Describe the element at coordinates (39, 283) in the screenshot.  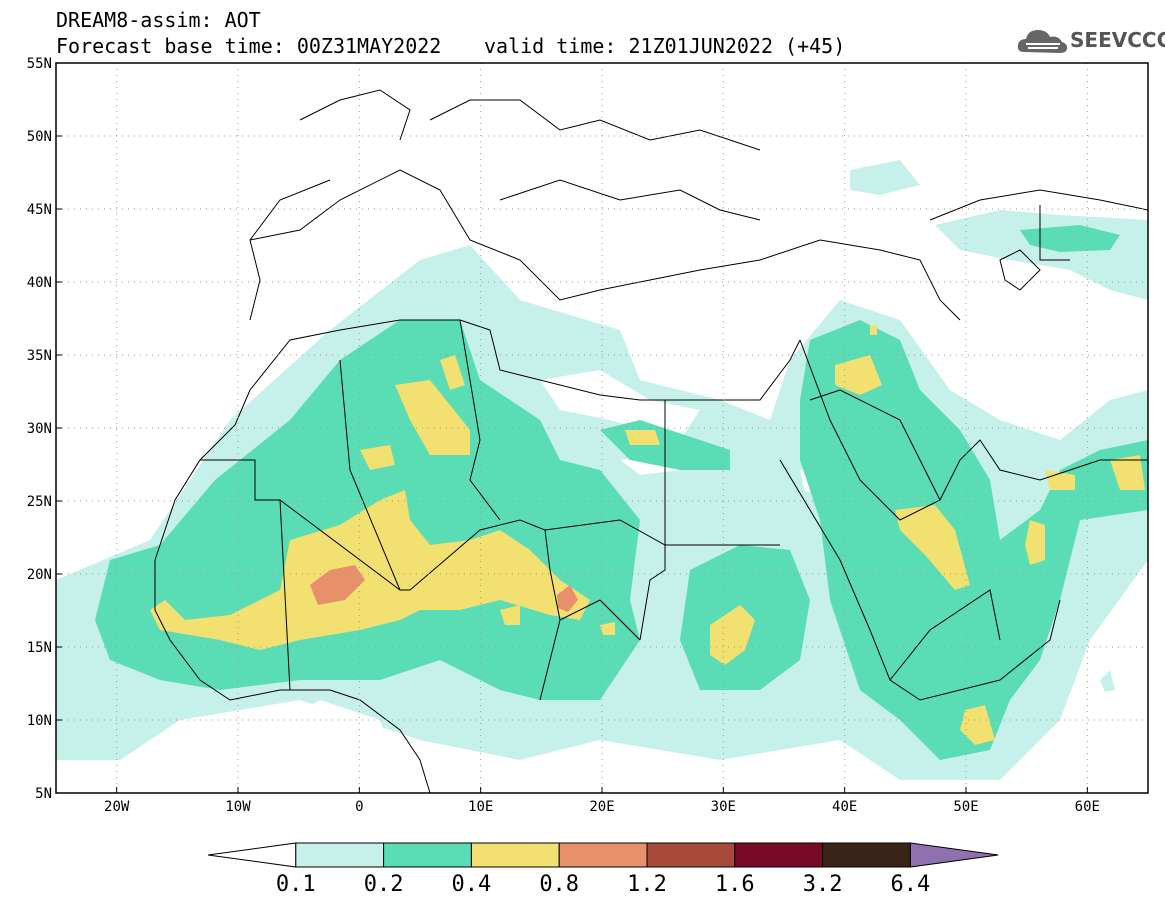
I see `lat-tick-label: 40N` at that location.